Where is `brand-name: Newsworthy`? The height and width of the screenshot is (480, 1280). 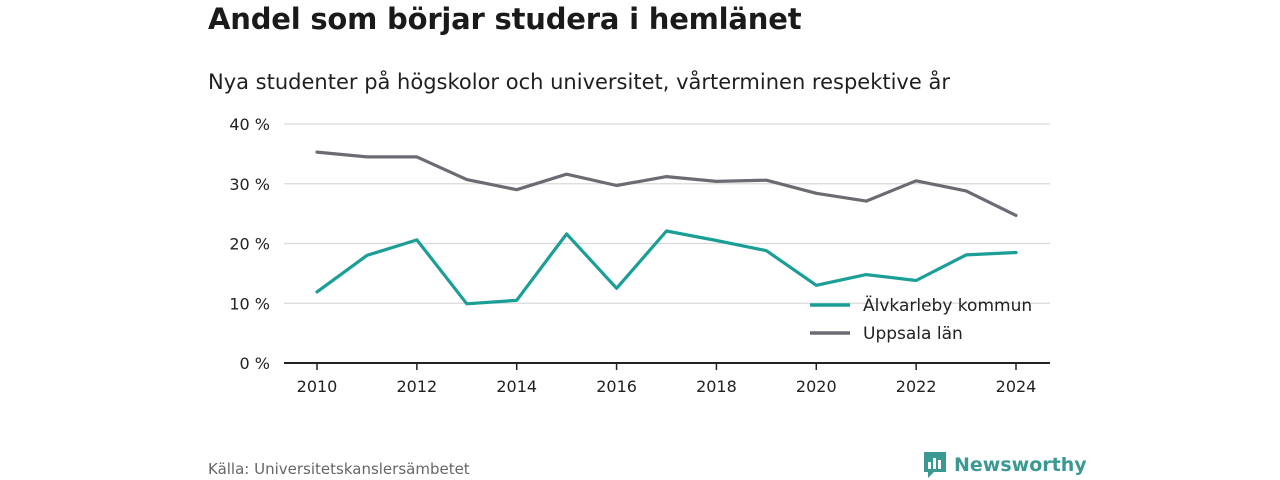
brand-name: Newsworthy is located at coordinates (1020, 465).